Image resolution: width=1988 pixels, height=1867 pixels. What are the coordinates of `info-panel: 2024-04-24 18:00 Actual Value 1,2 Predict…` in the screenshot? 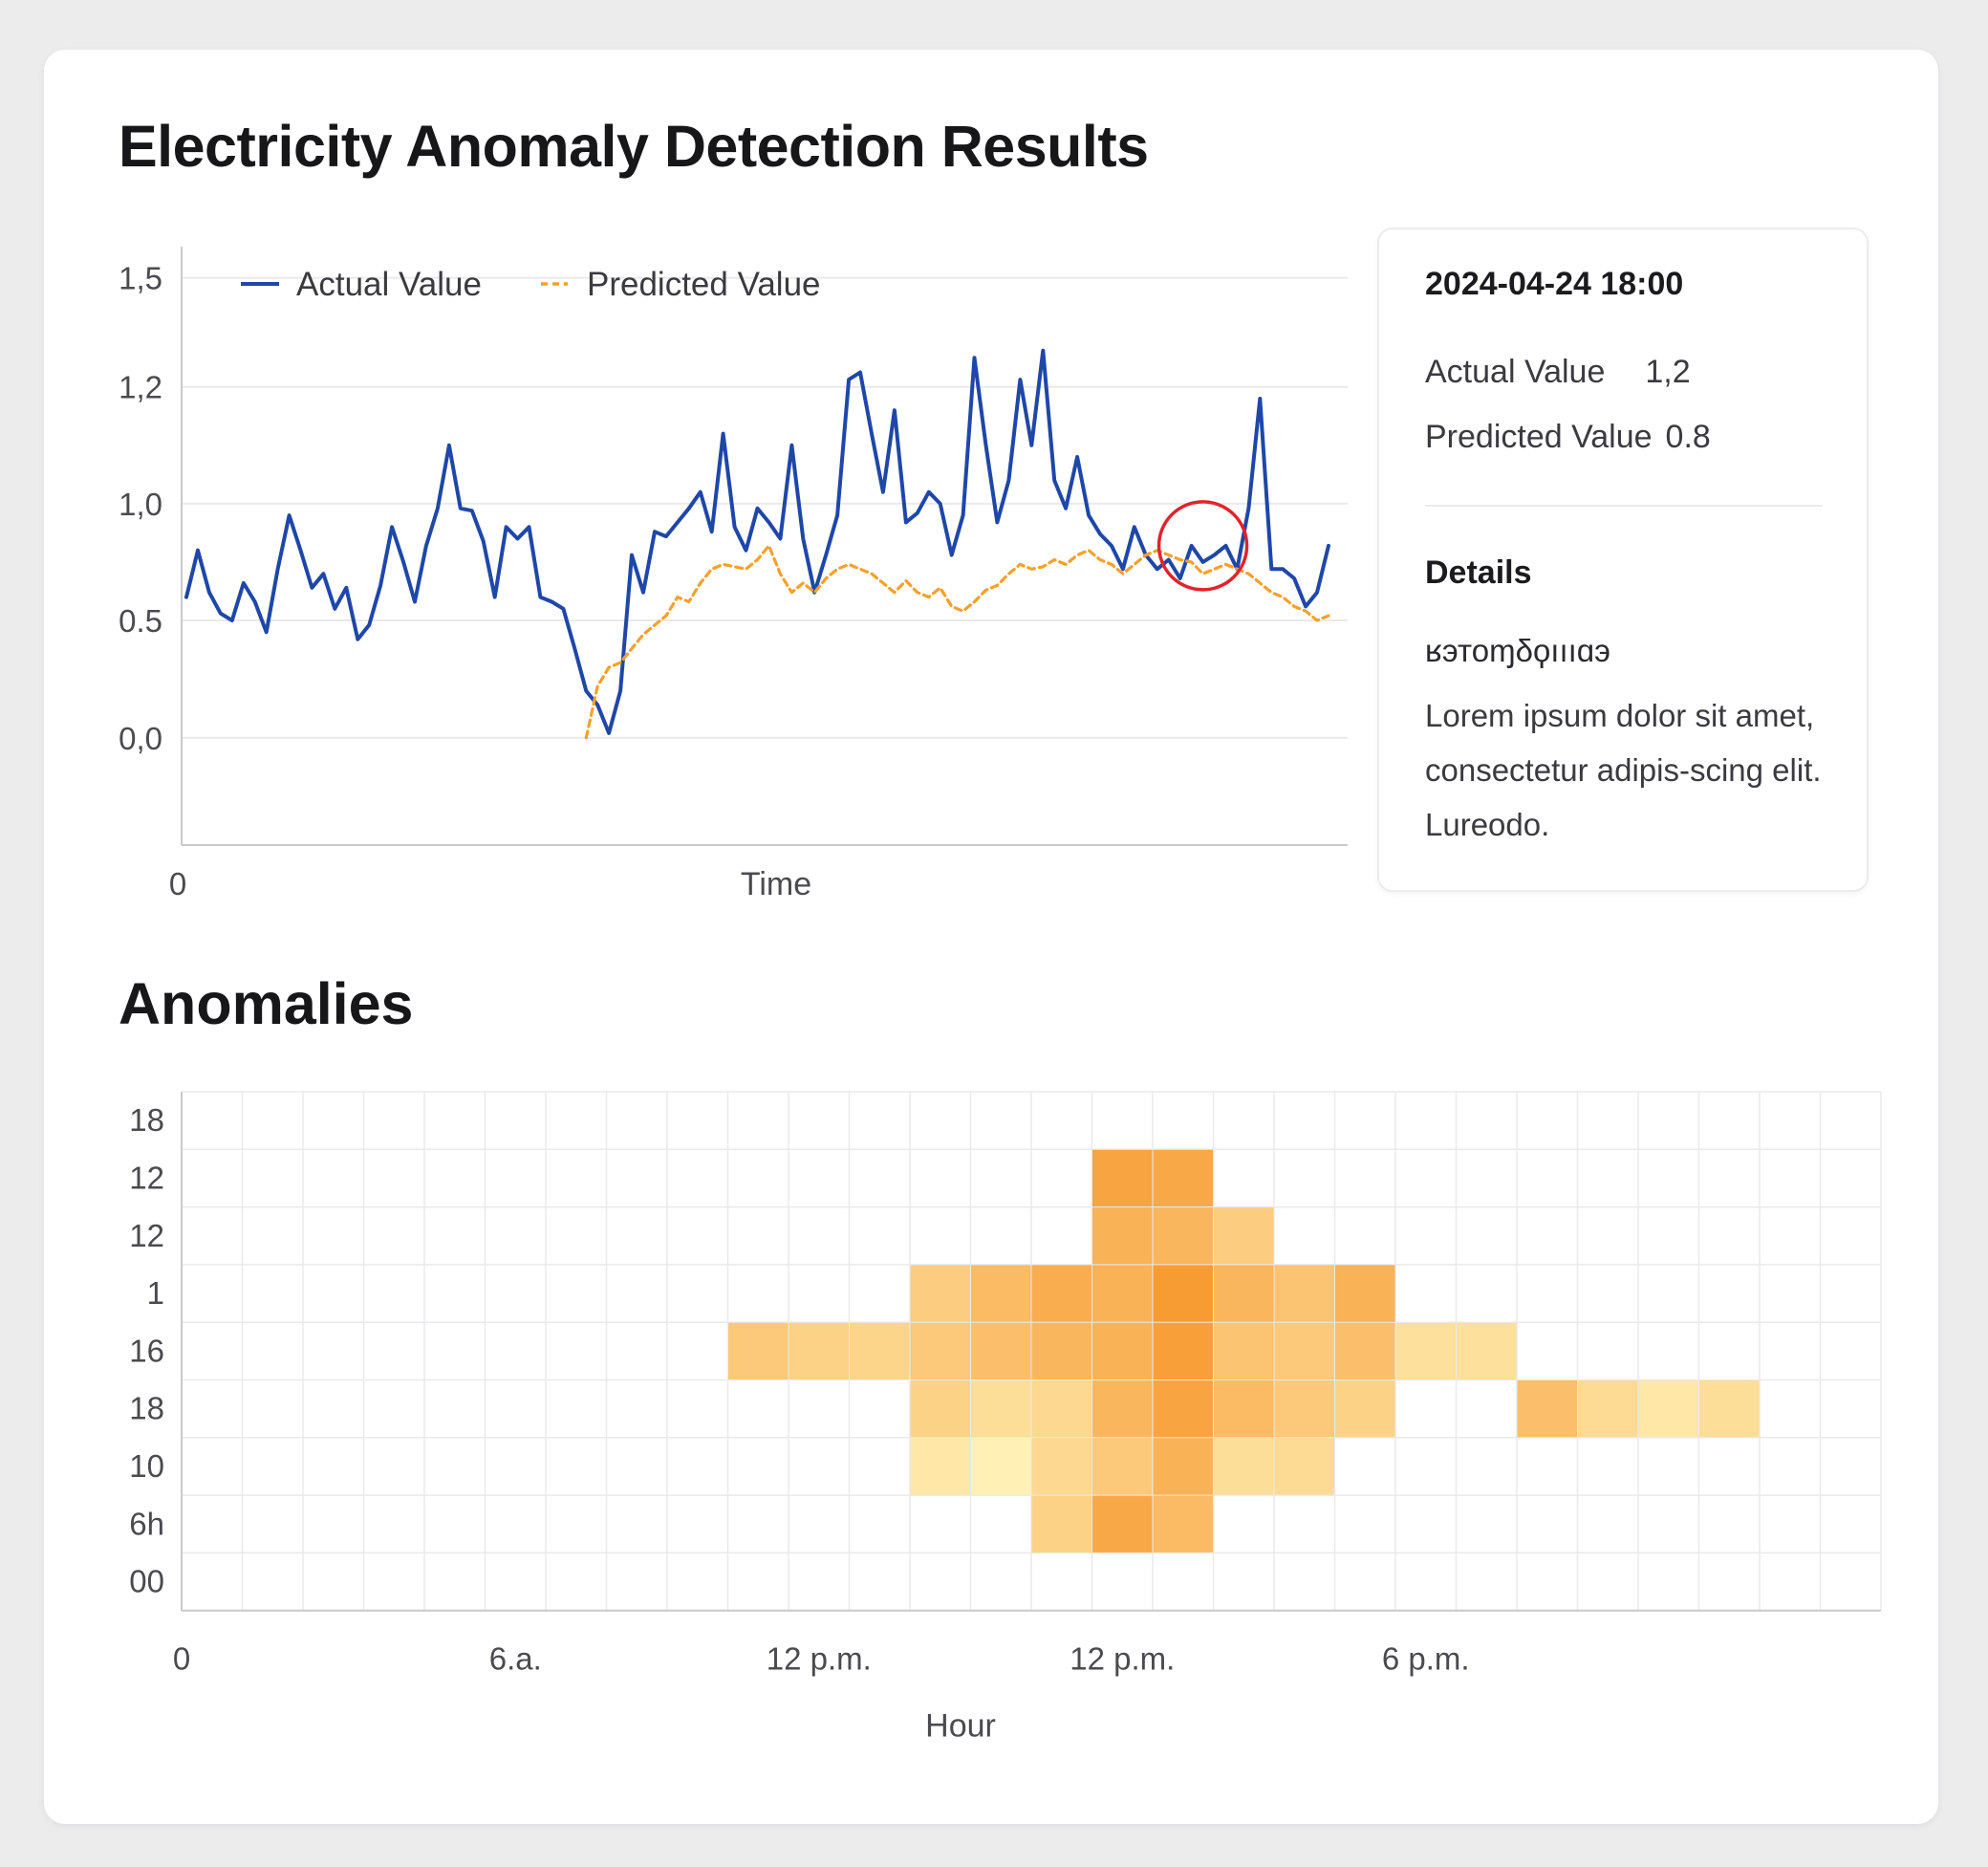 It's located at (1623, 560).